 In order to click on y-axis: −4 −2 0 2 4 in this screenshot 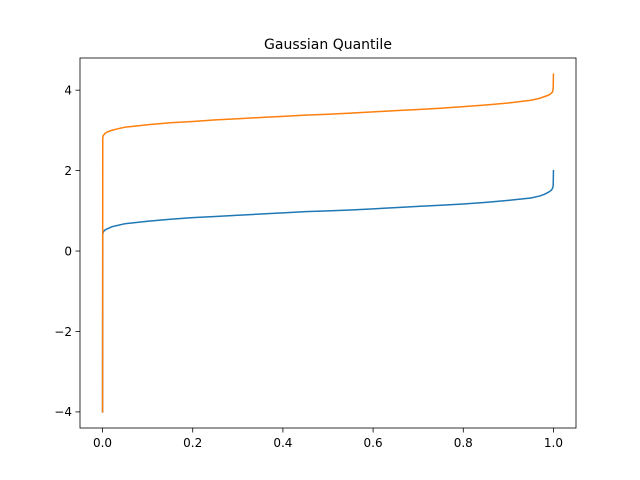, I will do `click(67, 251)`.